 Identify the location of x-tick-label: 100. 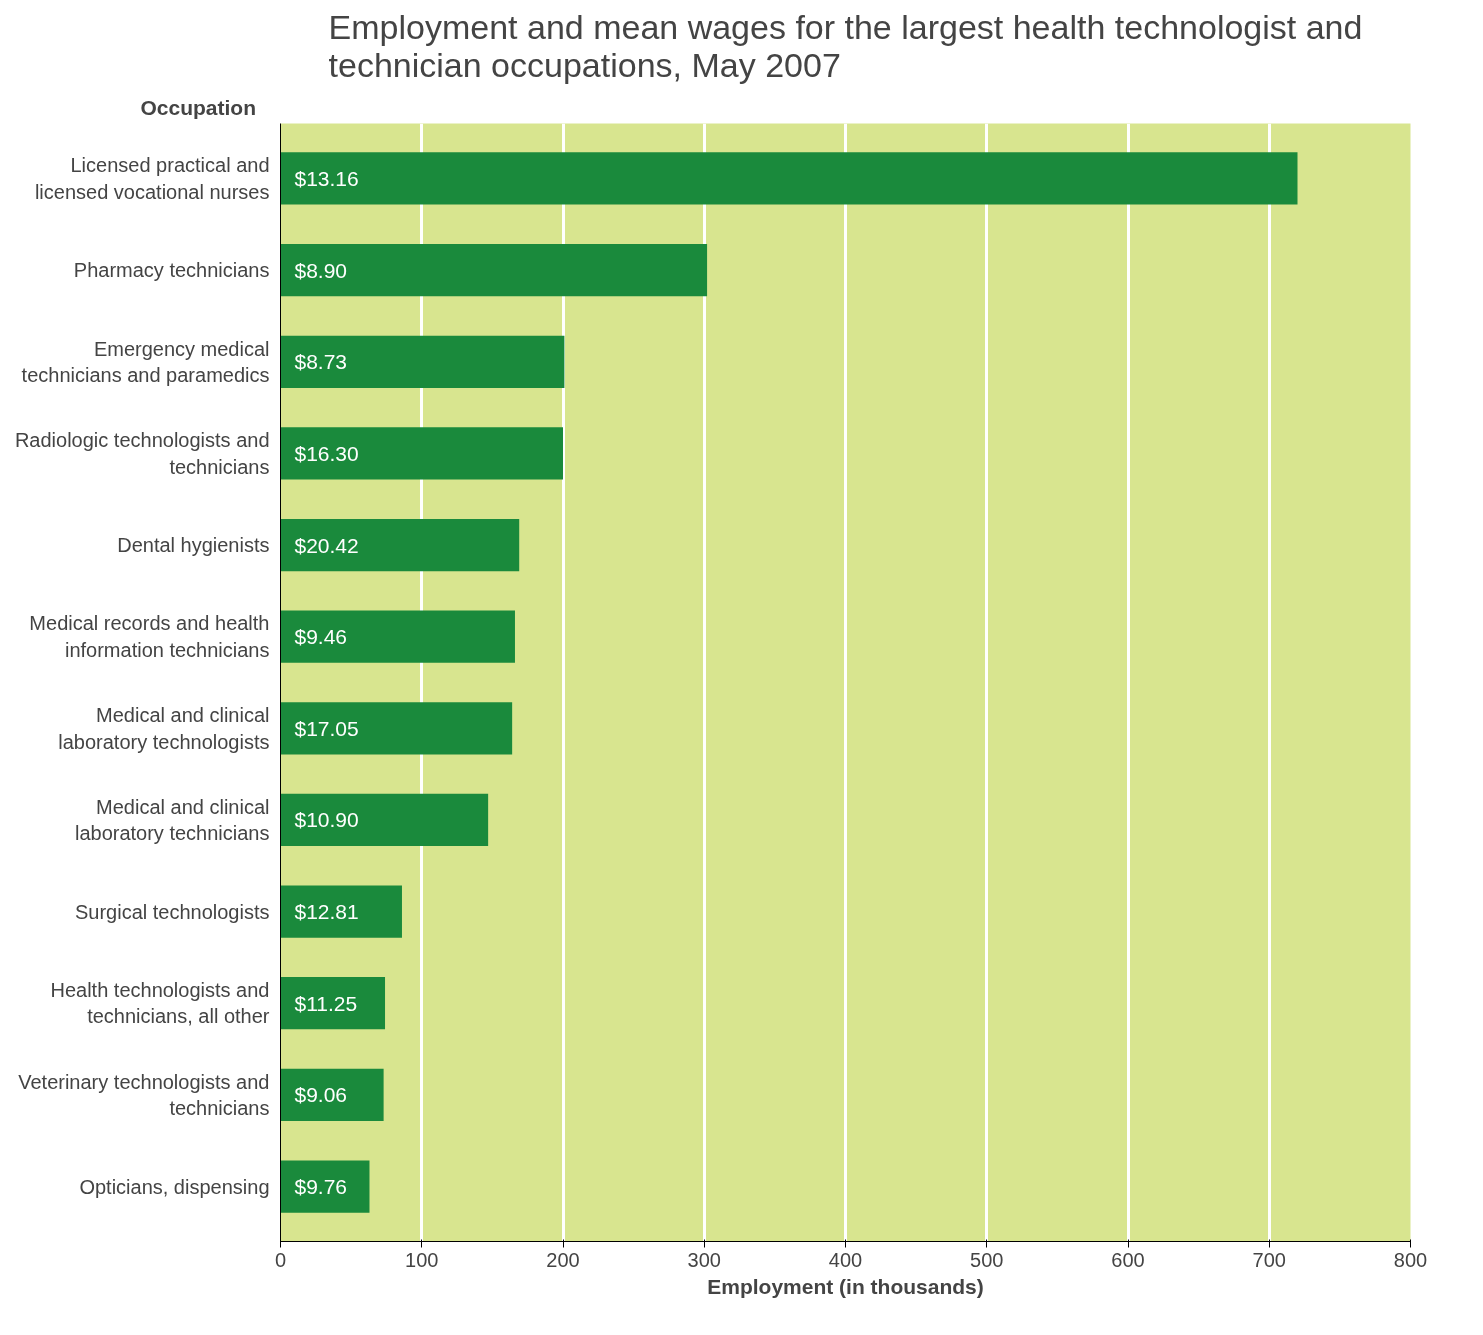
(422, 1259).